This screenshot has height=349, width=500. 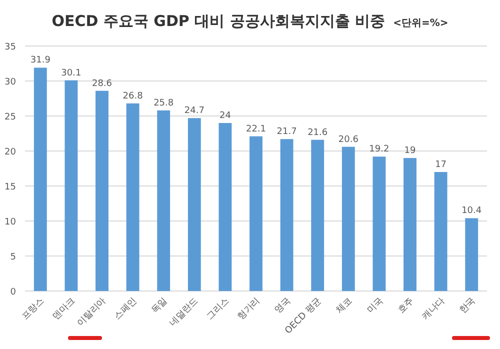 I want to click on y-tick-label: 5, so click(x=13, y=257).